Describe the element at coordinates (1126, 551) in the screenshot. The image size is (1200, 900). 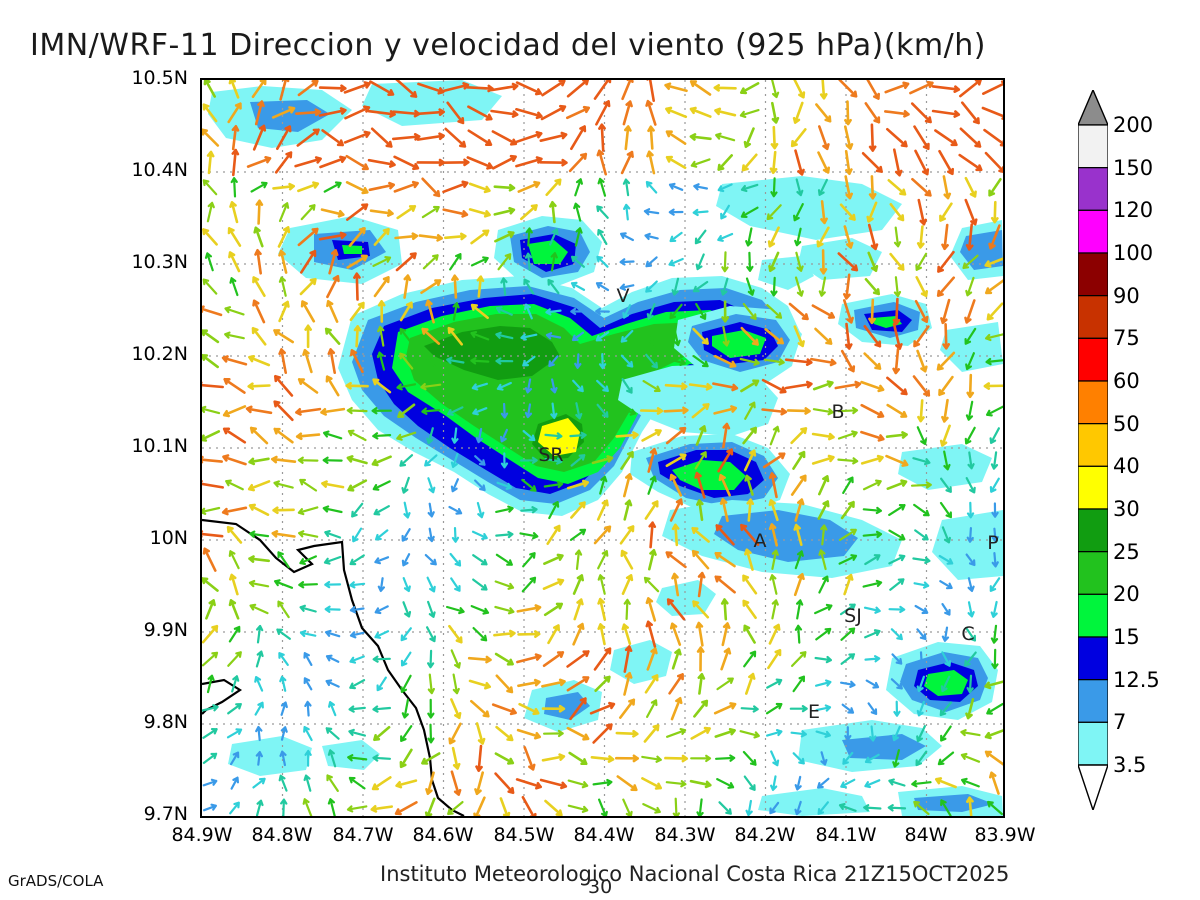
I see `colorbar-tick-label: 25` at that location.